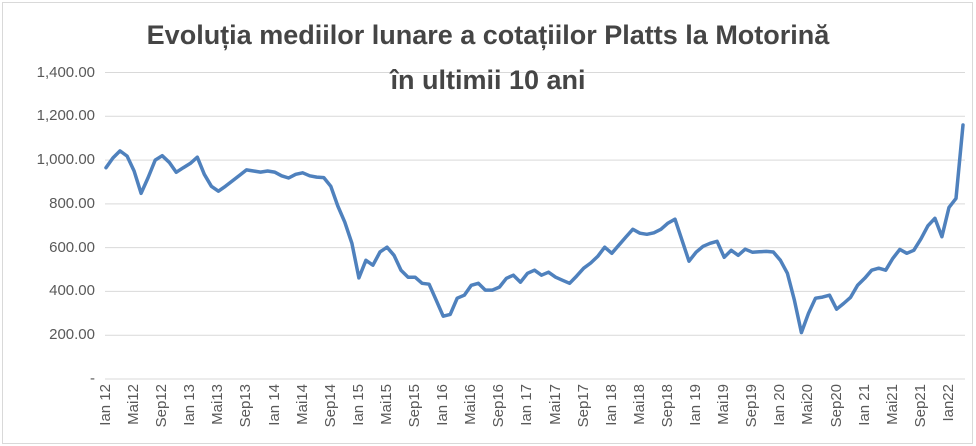 Image resolution: width=976 pixels, height=446 pixels. I want to click on x-axis-tick-label: Sep15, so click(415, 406).